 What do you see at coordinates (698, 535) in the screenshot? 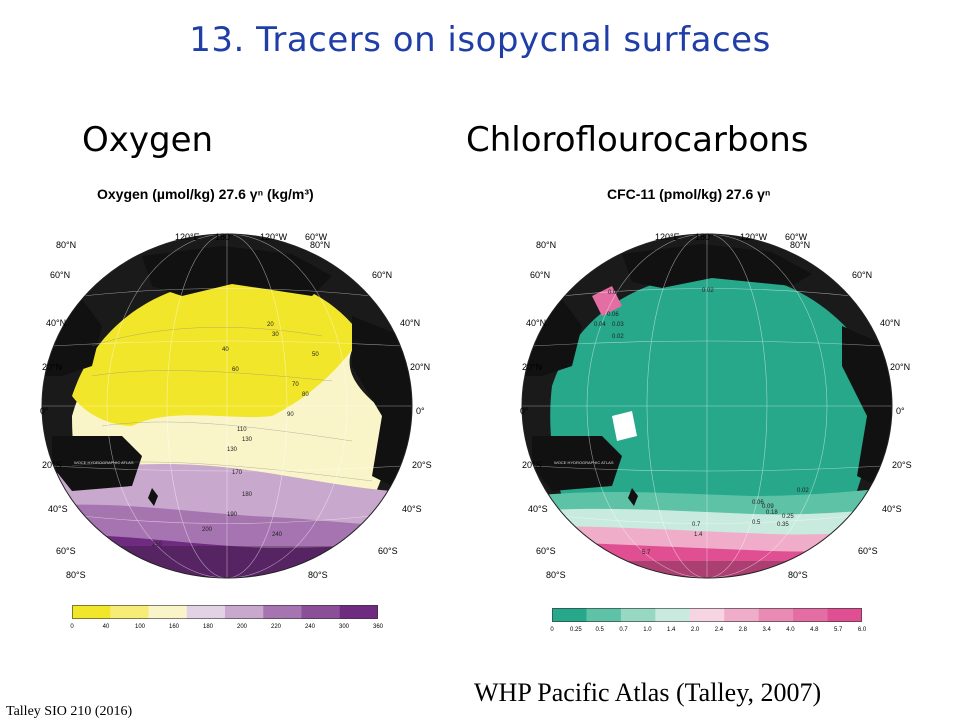
I see `cfc-contour-label: 1.4` at bounding box center [698, 535].